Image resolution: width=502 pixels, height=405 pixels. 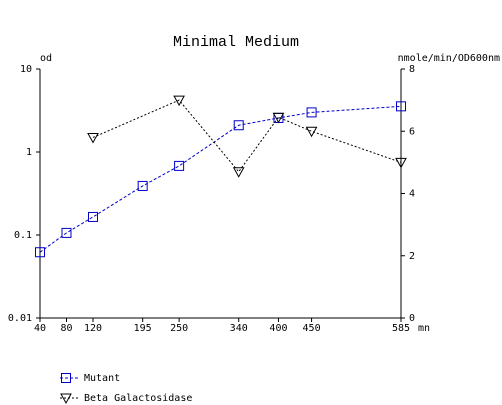 I want to click on chart-title: Minimal Medium, so click(x=236, y=42).